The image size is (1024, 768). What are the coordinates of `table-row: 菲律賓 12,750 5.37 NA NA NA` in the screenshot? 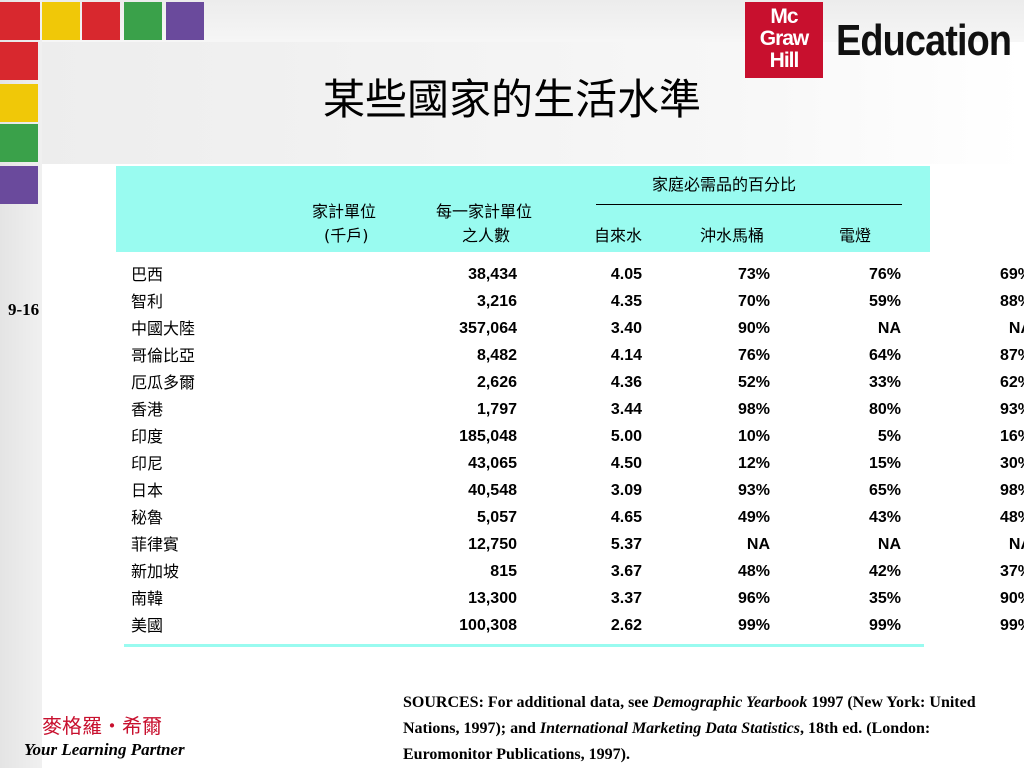 It's located at (574, 545).